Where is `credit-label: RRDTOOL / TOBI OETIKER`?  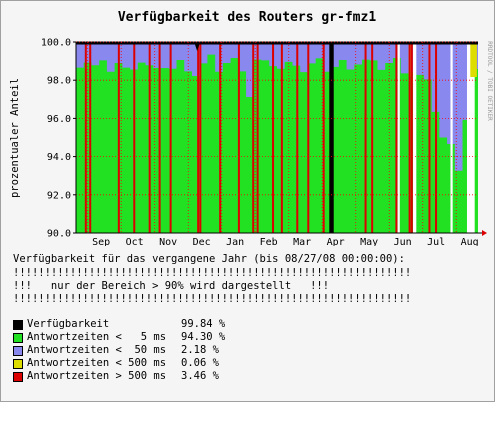 credit-label: RRDTOOL / TOBI OETIKER is located at coordinates (489, 81).